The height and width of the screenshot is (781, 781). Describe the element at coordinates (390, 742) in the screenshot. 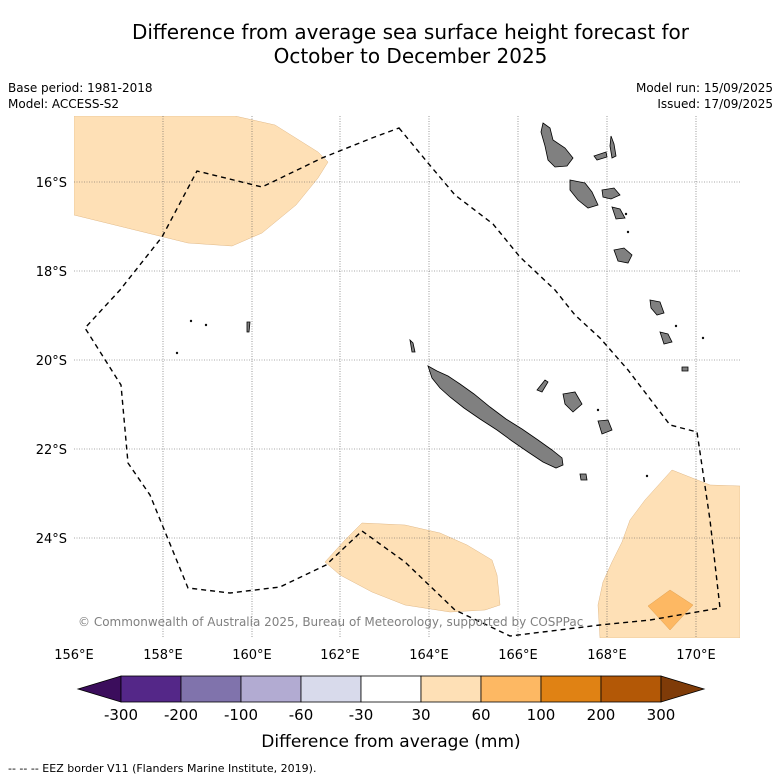

I see `colorbar-label: Difference from average (mm)` at that location.